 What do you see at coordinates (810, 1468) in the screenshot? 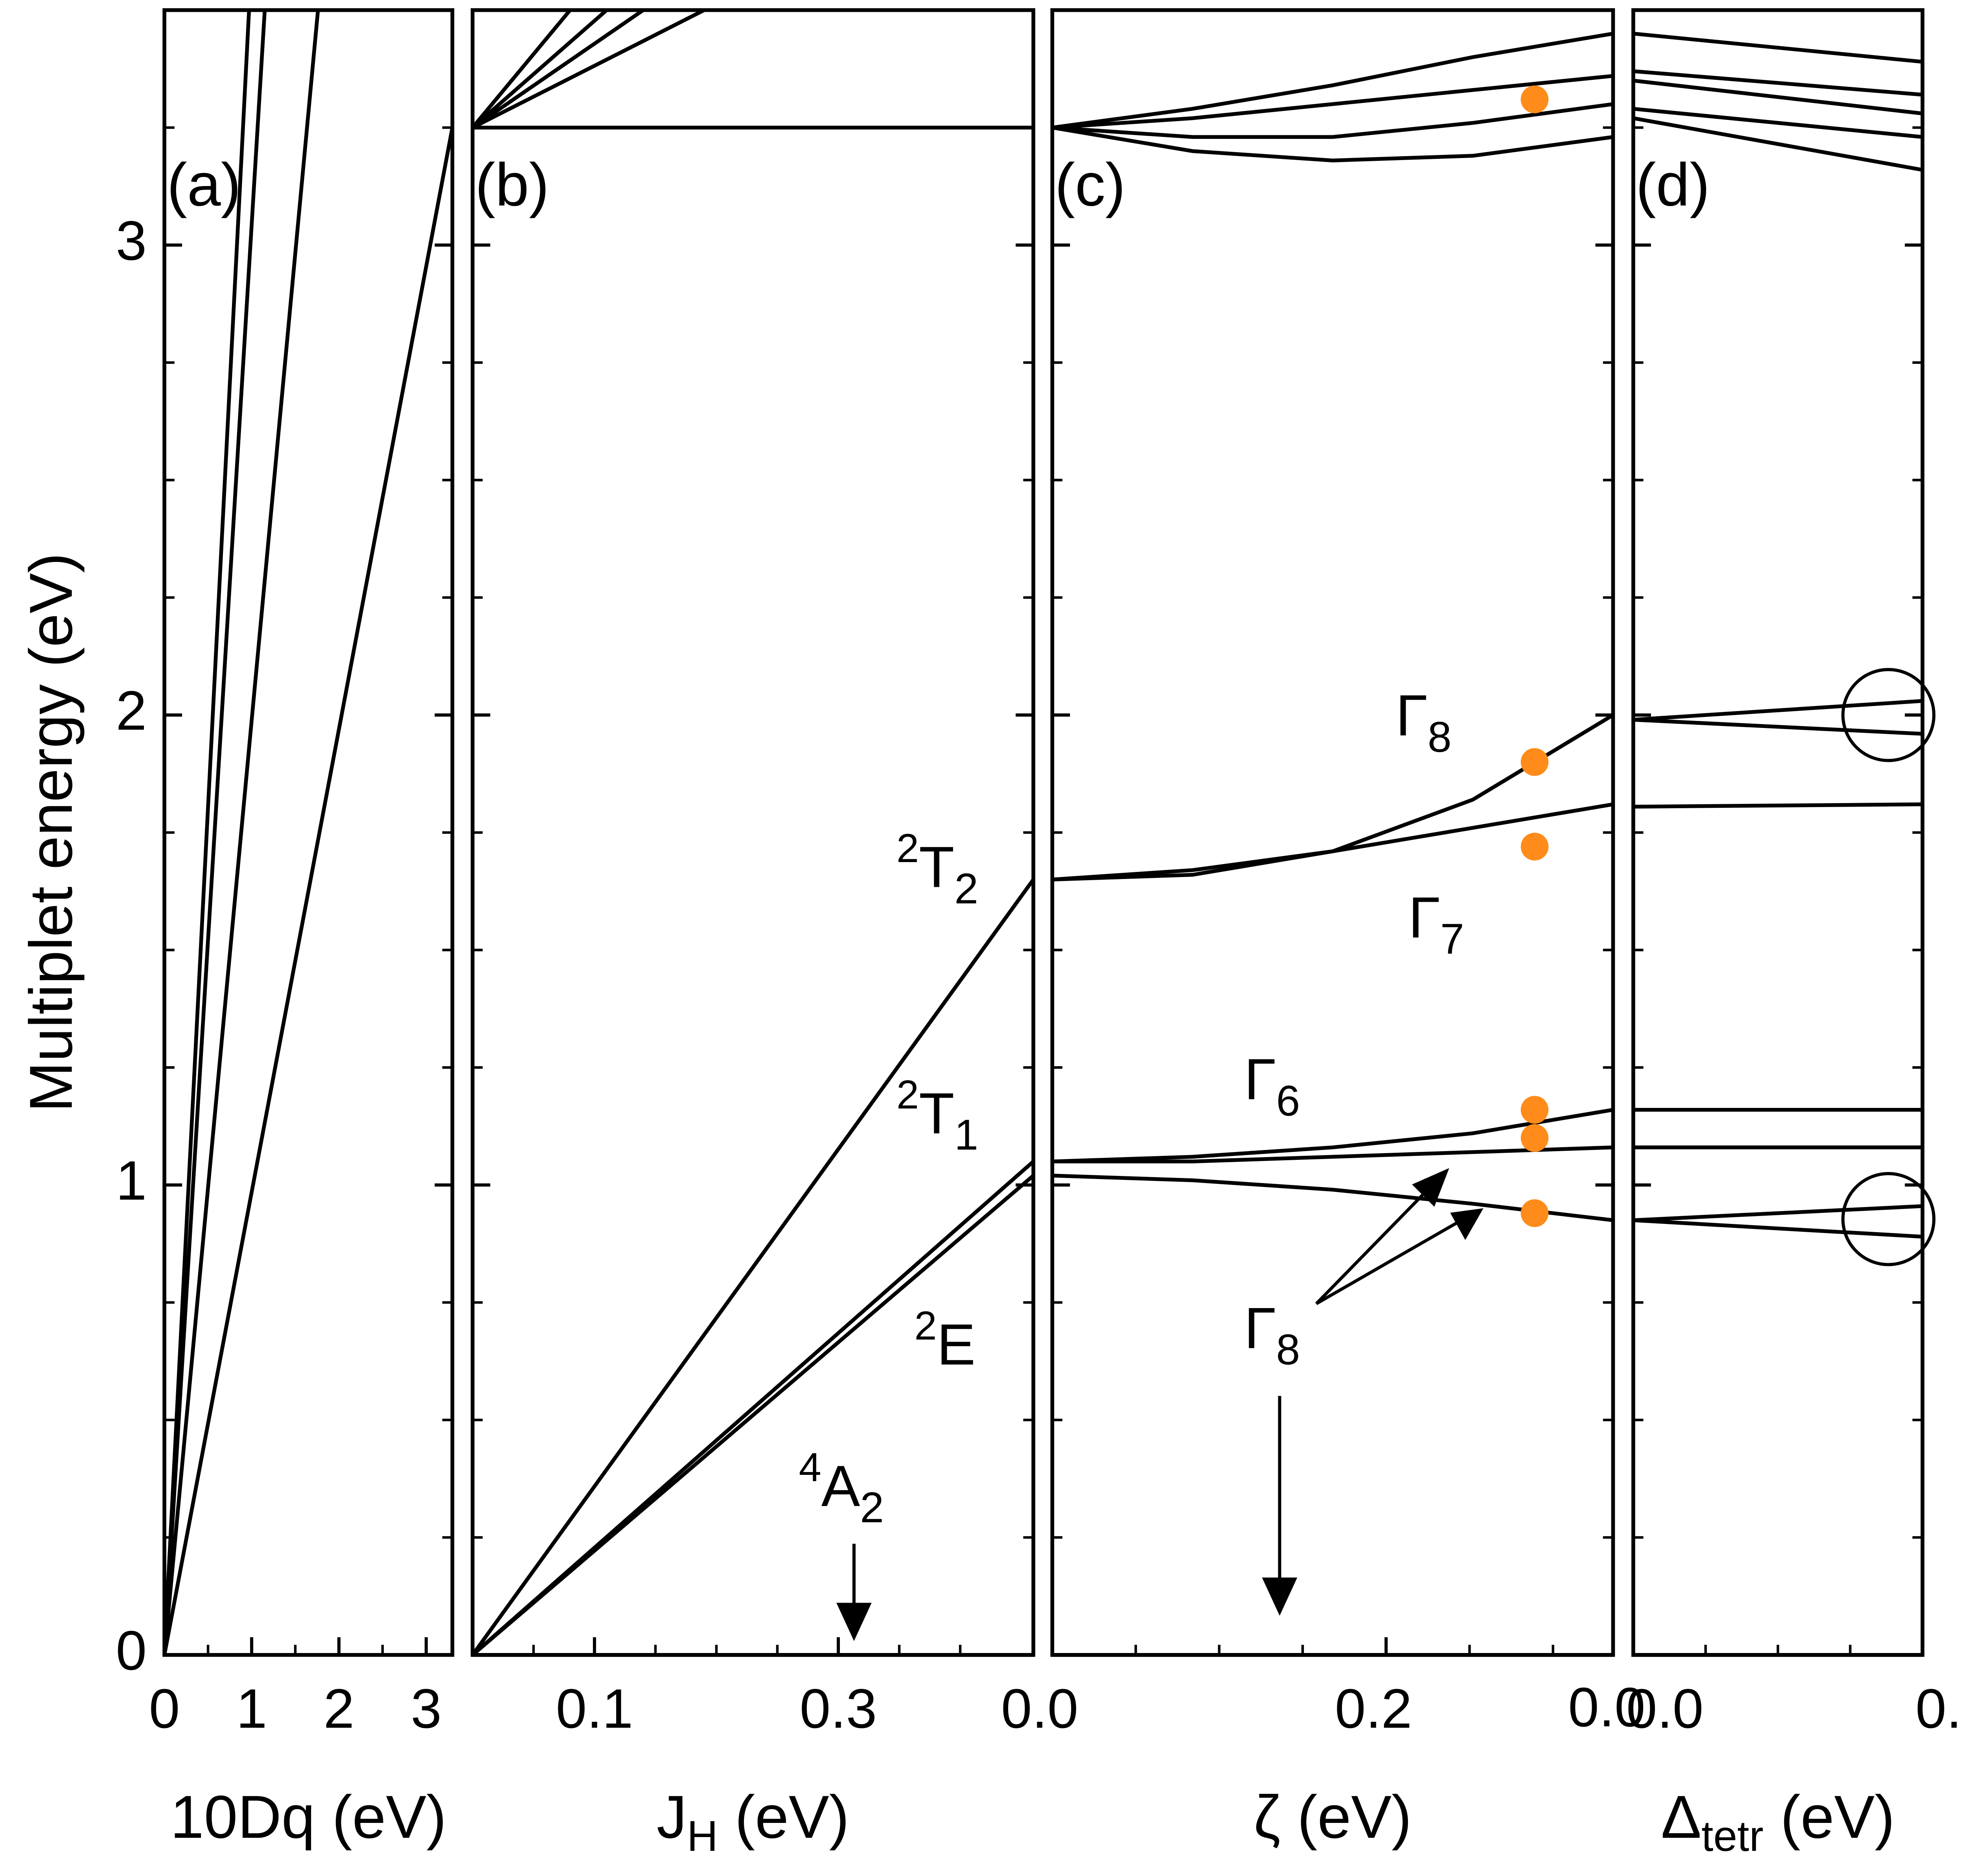
I see `state-label-sup: 4` at bounding box center [810, 1468].